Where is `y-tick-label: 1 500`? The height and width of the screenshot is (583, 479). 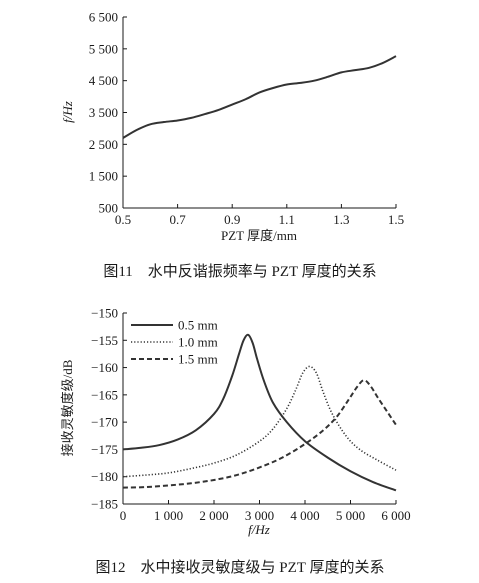 y-tick-label: 1 500 is located at coordinates (103, 176).